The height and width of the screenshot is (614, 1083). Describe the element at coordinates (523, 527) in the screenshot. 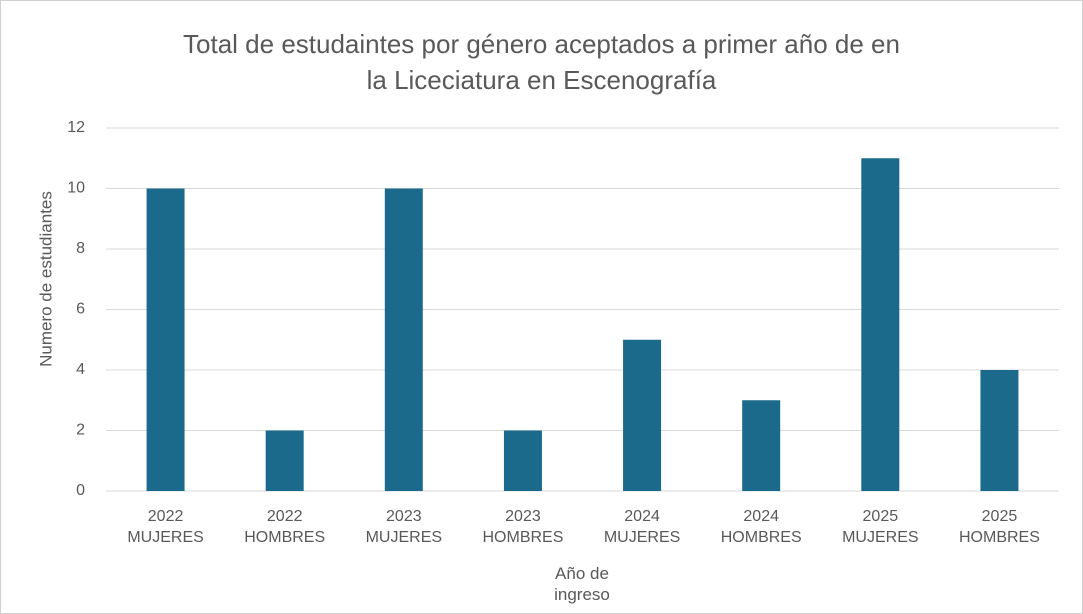

I see `x-tick-label: 2023 HOMBRES` at that location.